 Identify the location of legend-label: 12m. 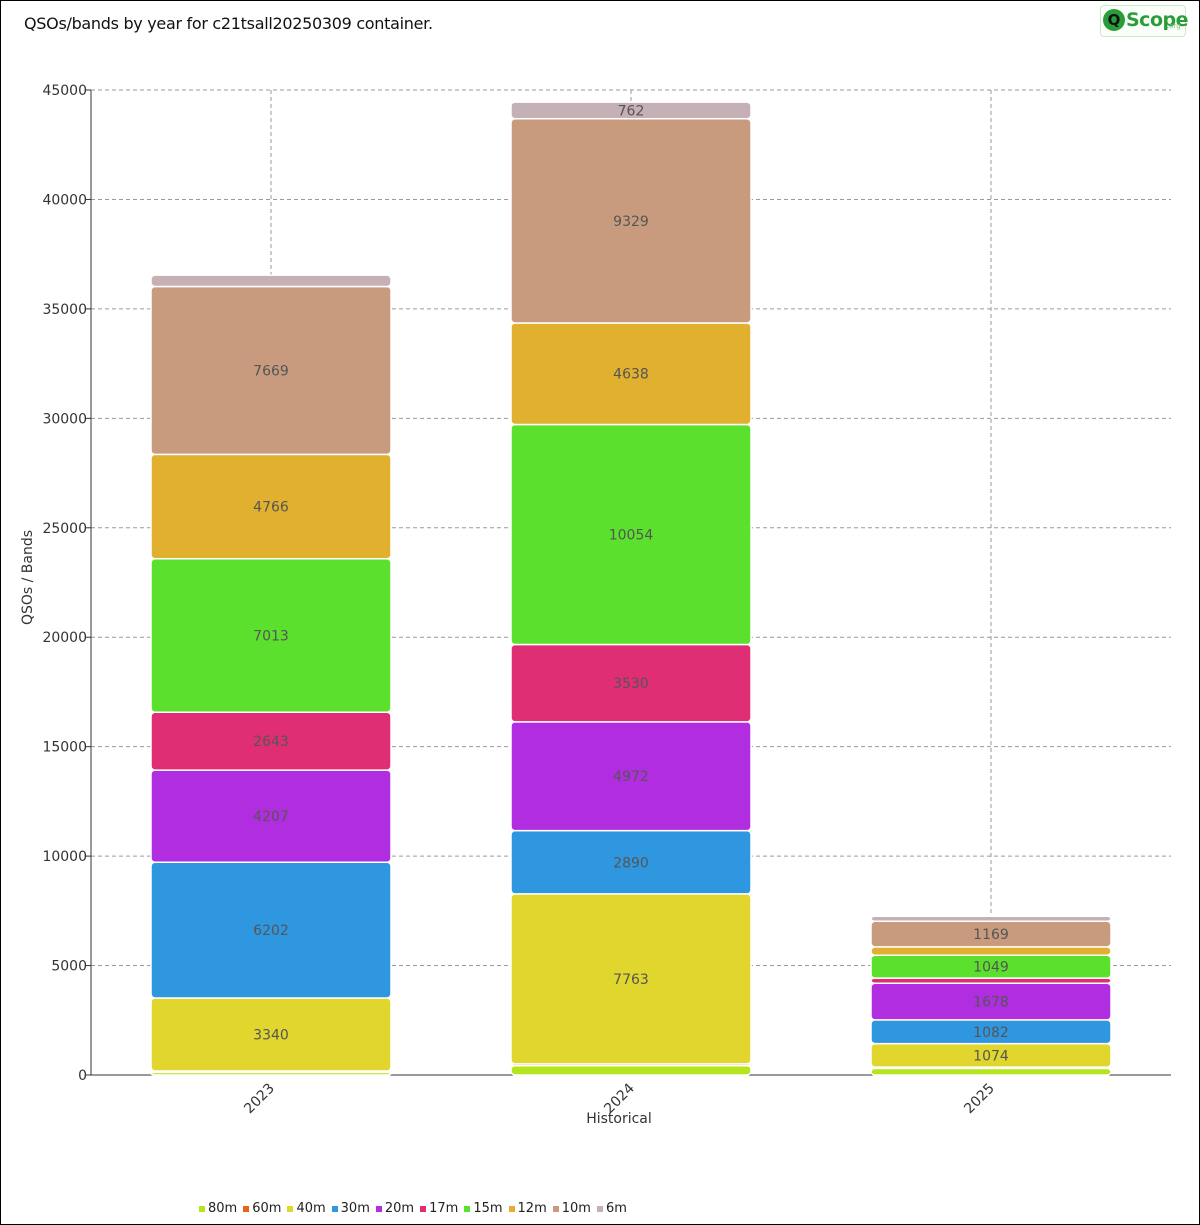
(532, 1208).